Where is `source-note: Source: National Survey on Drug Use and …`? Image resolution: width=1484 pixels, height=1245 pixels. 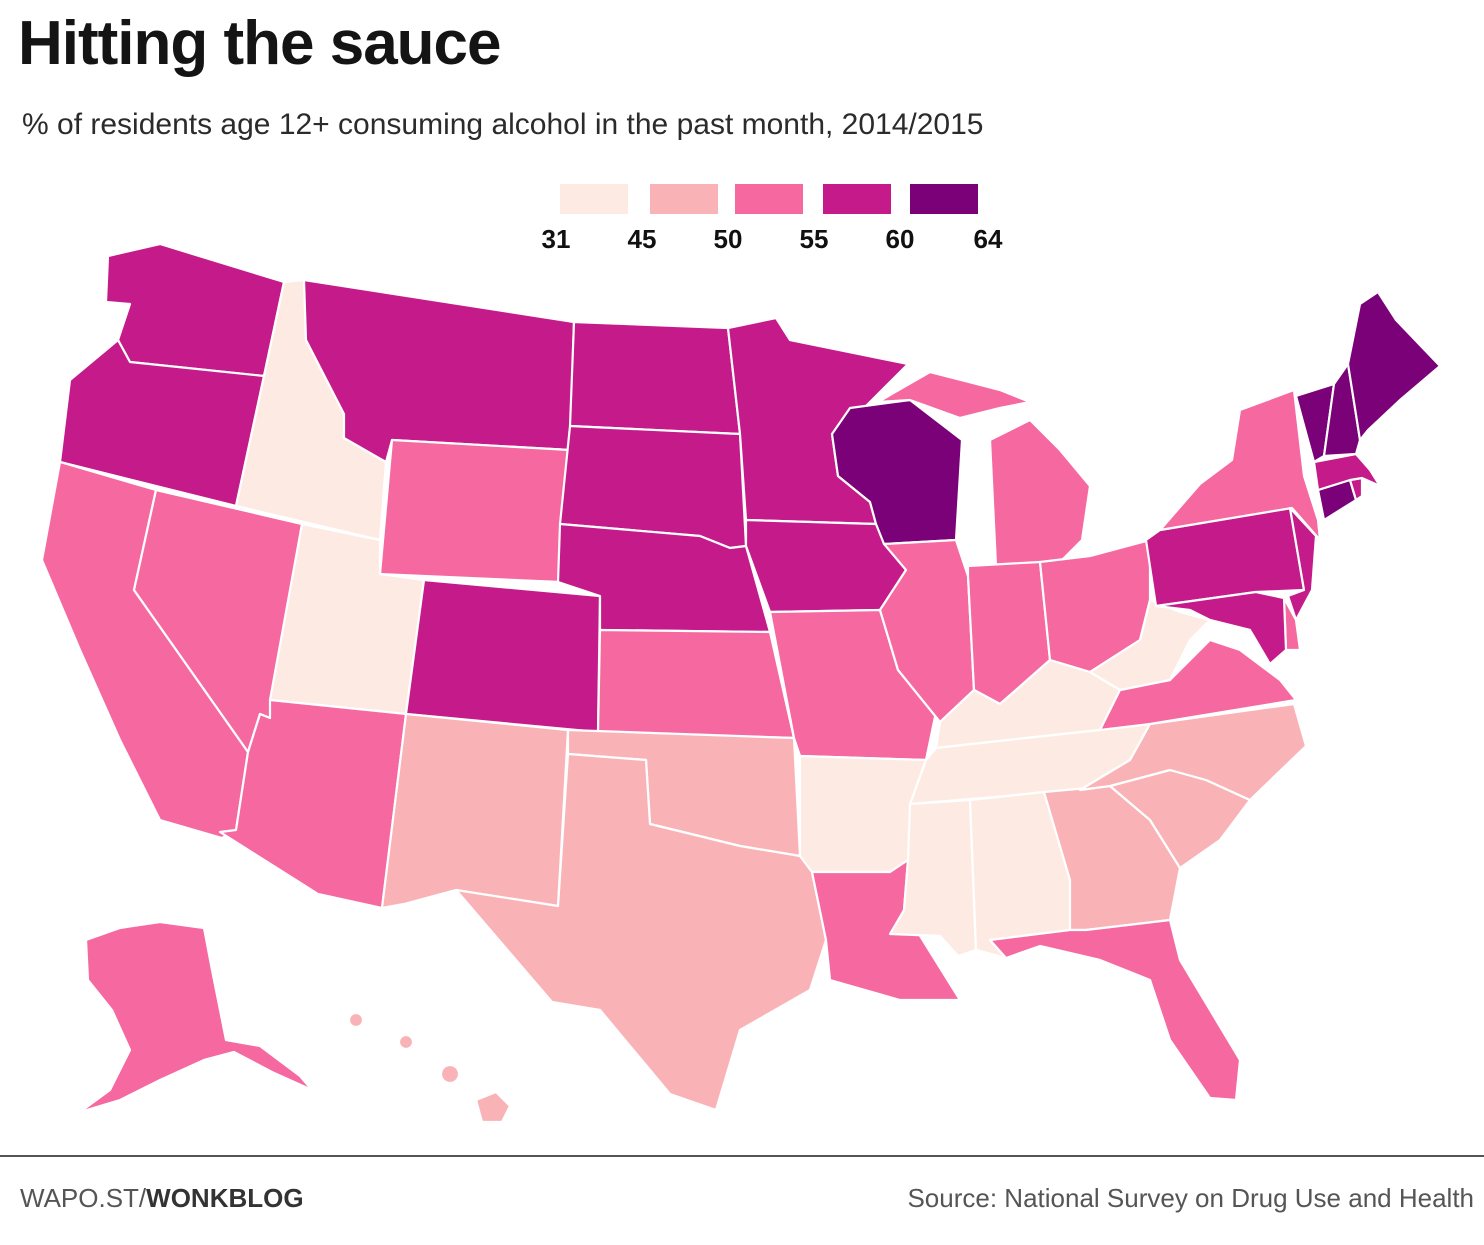 source-note: Source: National Survey on Drug Use and … is located at coordinates (1190, 1198).